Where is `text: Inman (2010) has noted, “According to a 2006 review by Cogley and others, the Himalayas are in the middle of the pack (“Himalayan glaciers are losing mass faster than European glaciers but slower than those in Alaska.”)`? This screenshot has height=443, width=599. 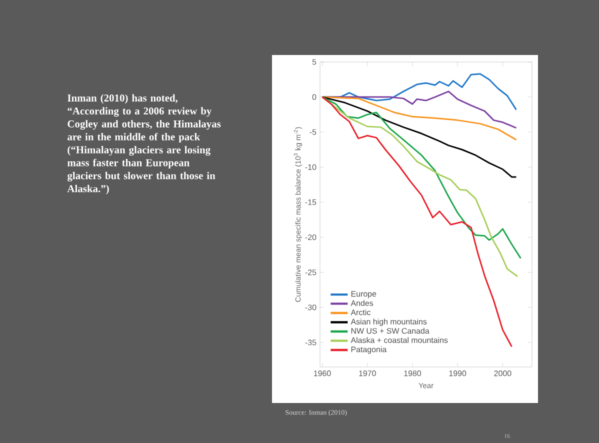 text: Inman (2010) has noted, “According to a 2006 review by Cogley and others, the Himalayas are in the middle of the pack (“Himalayan glaciers are losing mass faster than European glaciers but slower than those in Alaska.”) is located at coordinates (144, 144).